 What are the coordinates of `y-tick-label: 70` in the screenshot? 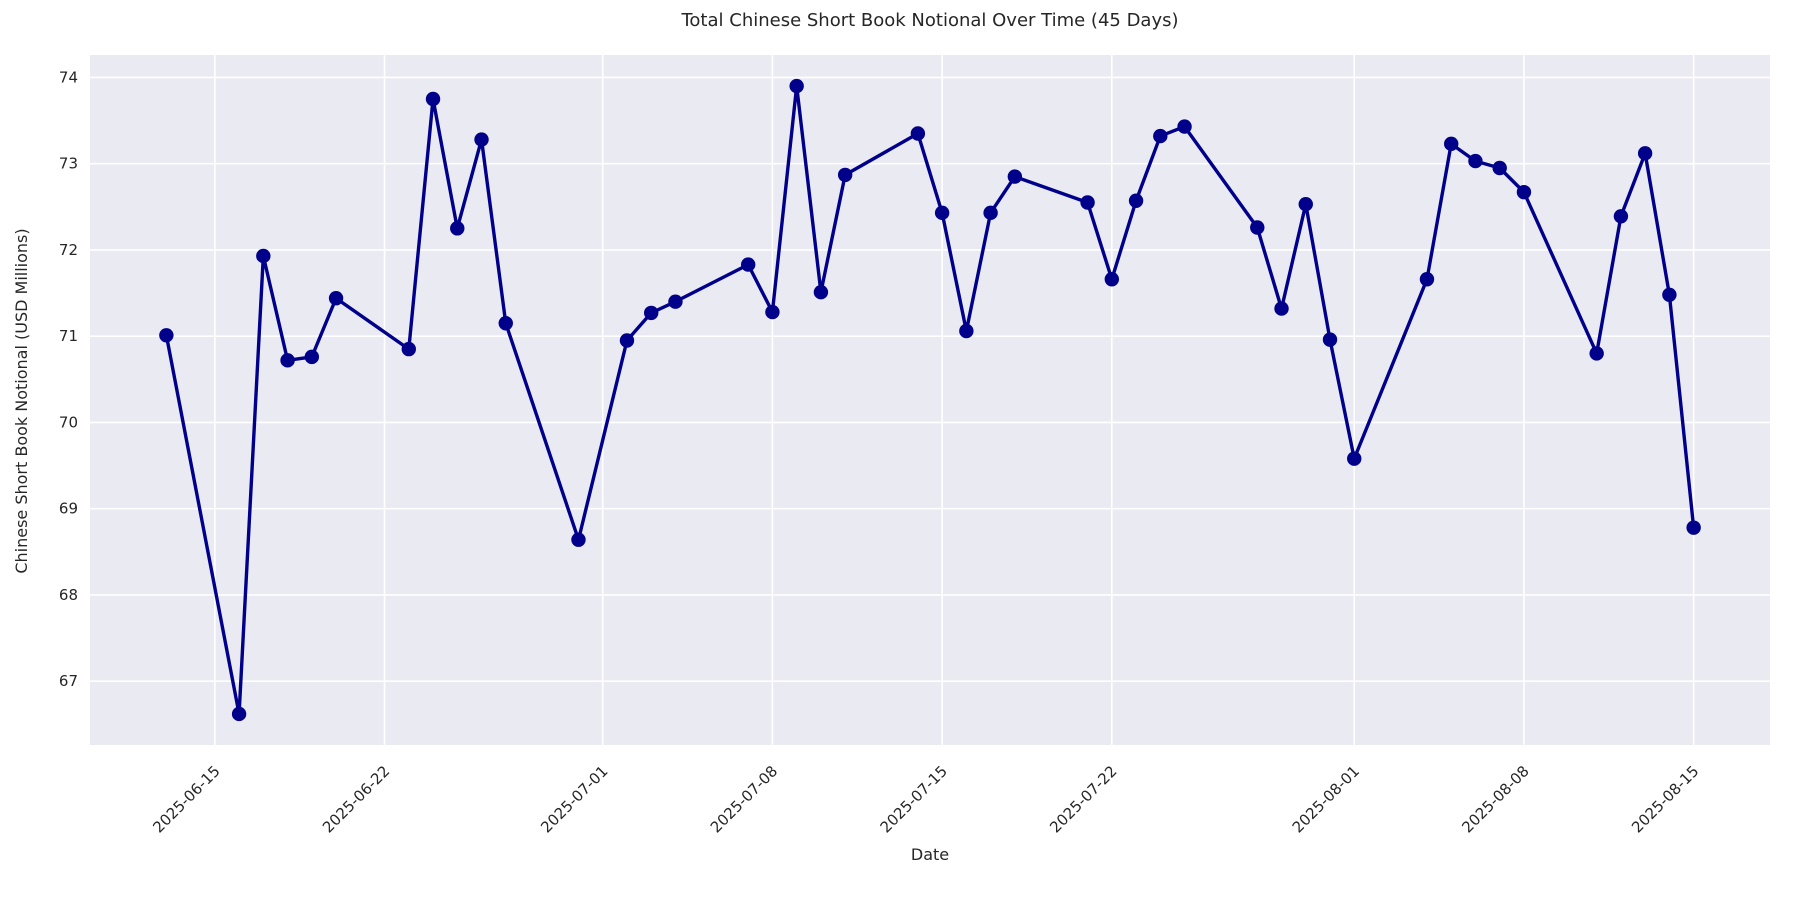 It's located at (68, 422).